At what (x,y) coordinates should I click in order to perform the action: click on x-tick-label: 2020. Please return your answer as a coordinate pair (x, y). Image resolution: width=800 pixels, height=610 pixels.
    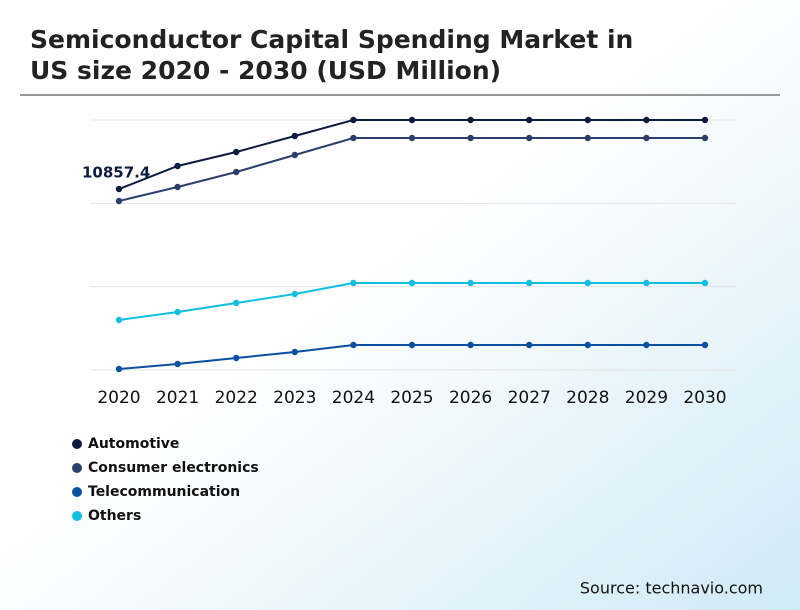
    Looking at the image, I should click on (118, 398).